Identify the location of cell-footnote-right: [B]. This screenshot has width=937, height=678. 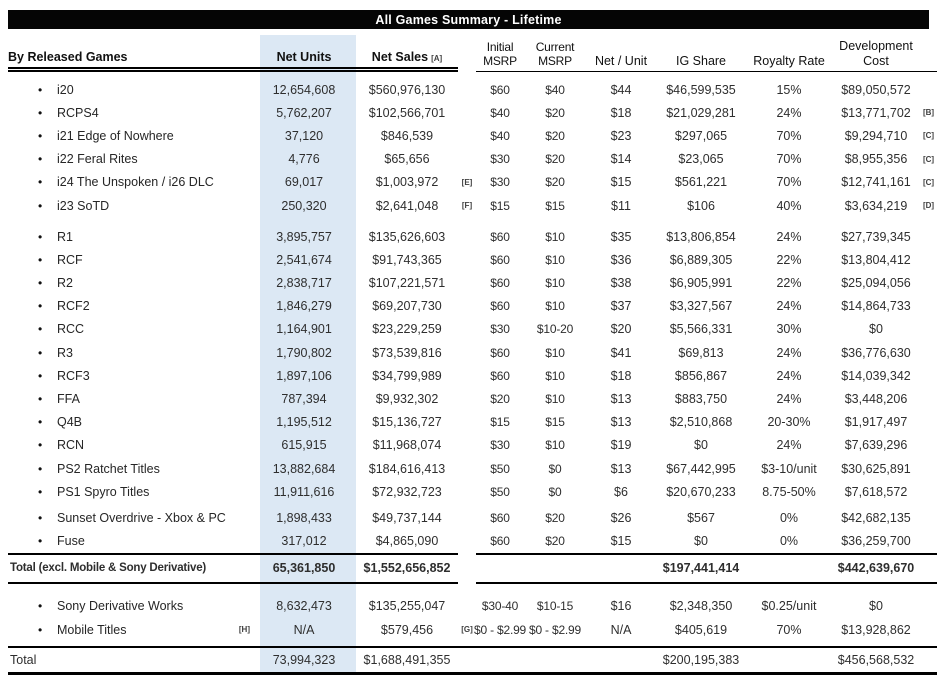
(928, 113).